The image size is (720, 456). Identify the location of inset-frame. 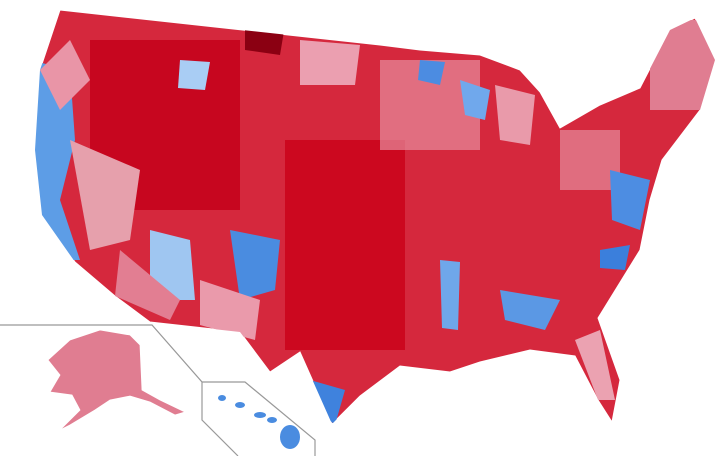
(259, 418).